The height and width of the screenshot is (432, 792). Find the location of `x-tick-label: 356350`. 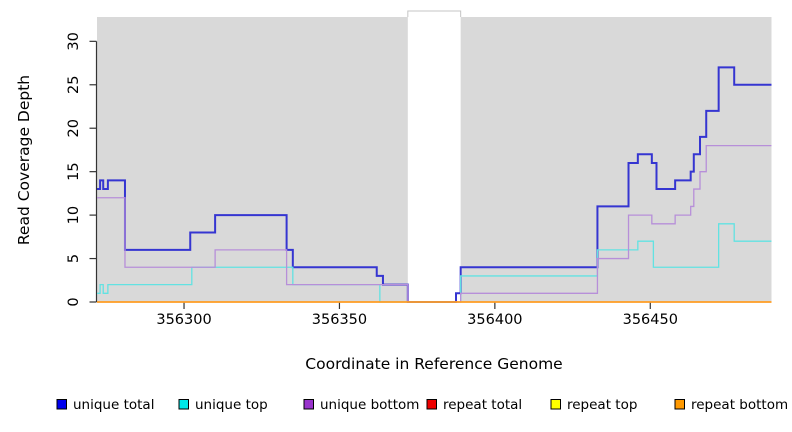

x-tick-label: 356350 is located at coordinates (339, 320).